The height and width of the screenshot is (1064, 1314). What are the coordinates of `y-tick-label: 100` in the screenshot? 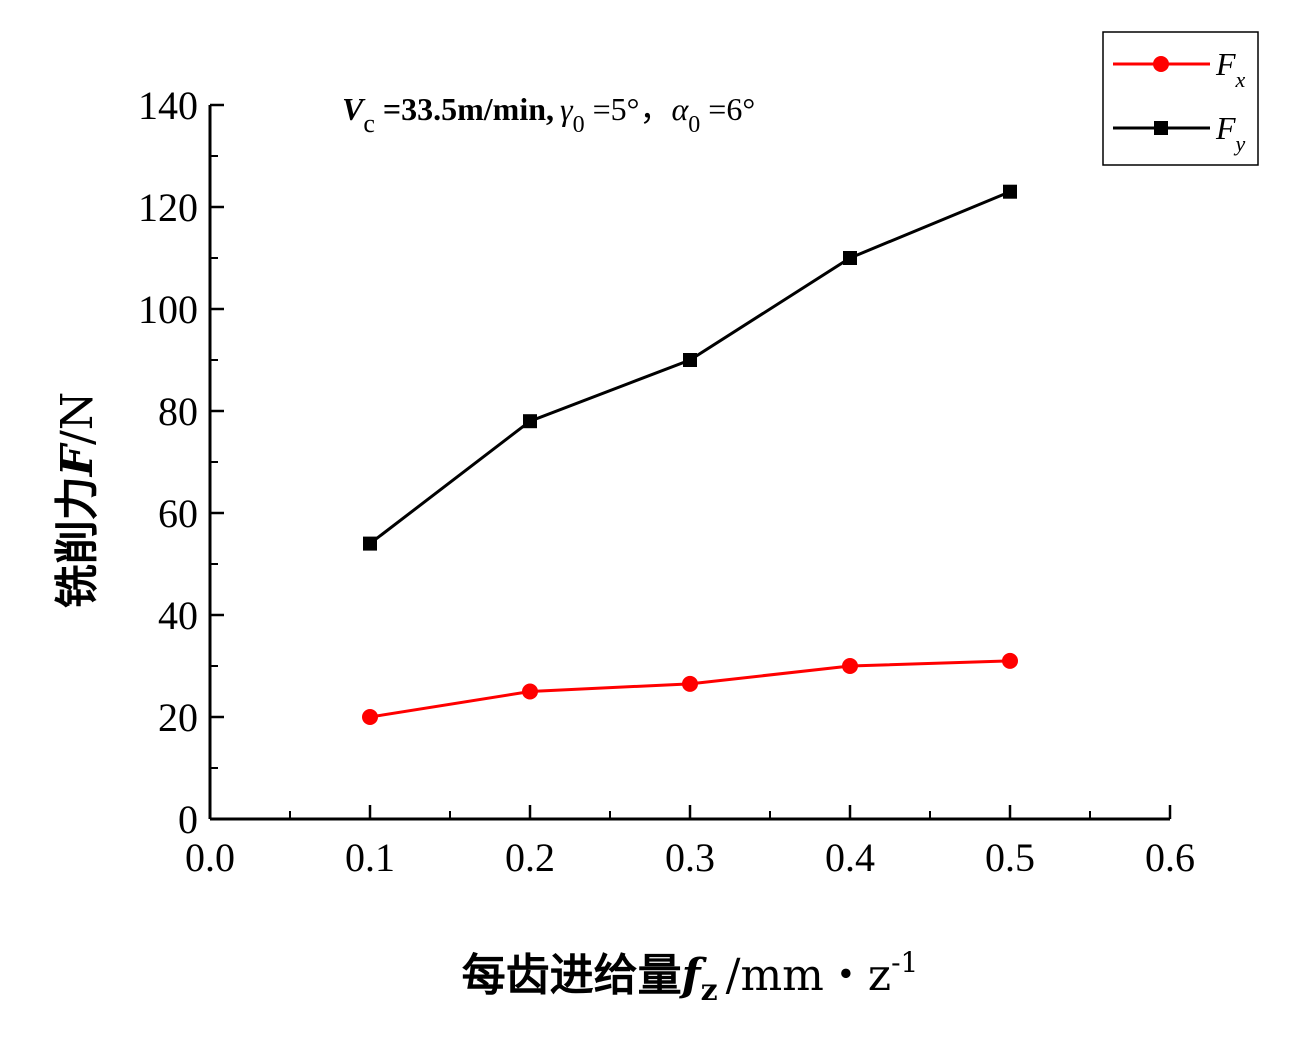 It's located at (168, 309).